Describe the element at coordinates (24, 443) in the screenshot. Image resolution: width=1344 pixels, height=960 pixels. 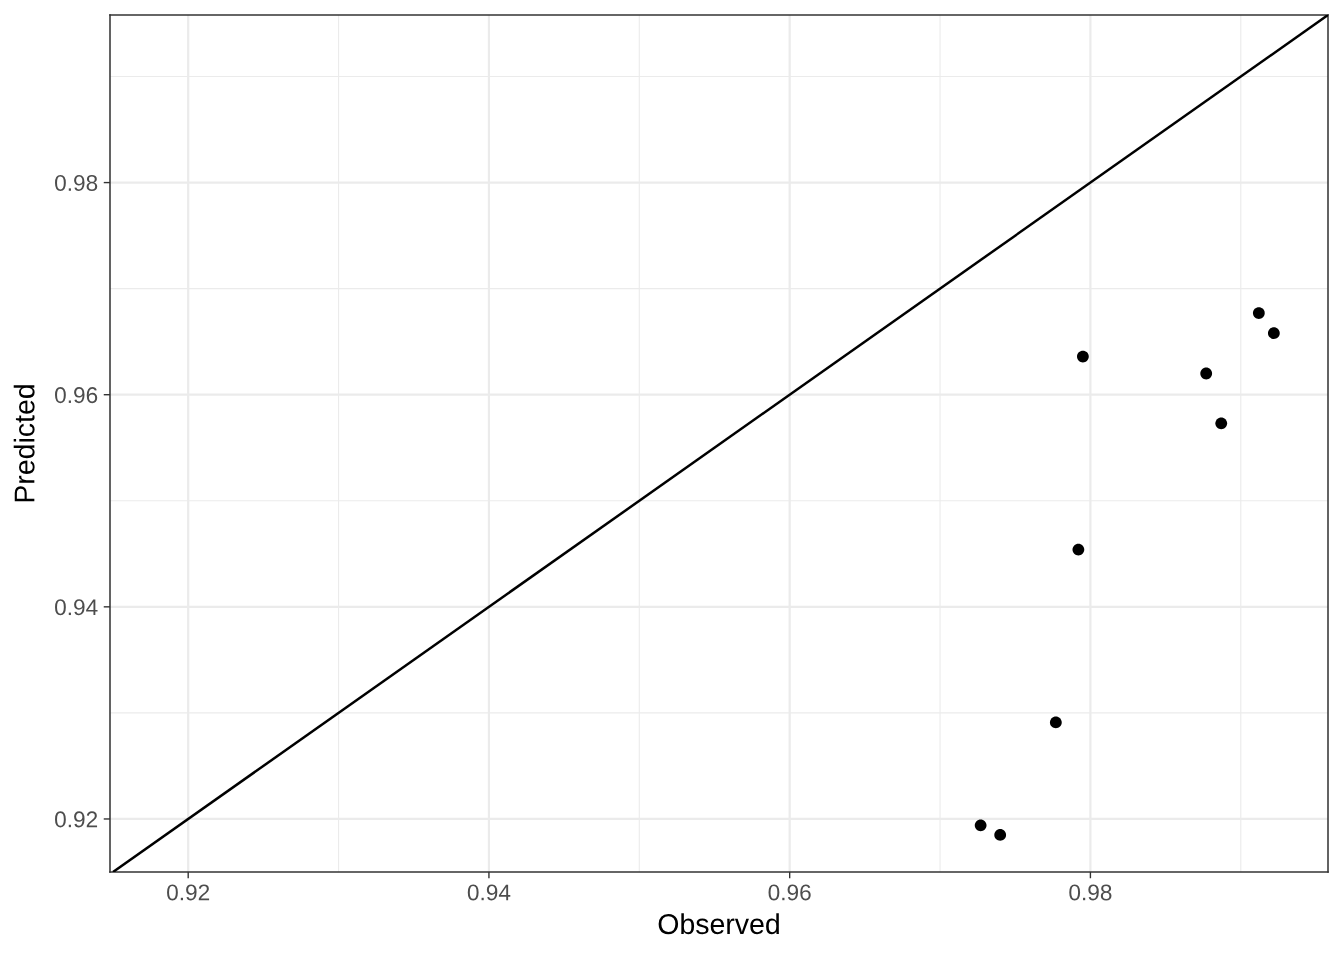
I see `y-axis-title: Predicted` at that location.